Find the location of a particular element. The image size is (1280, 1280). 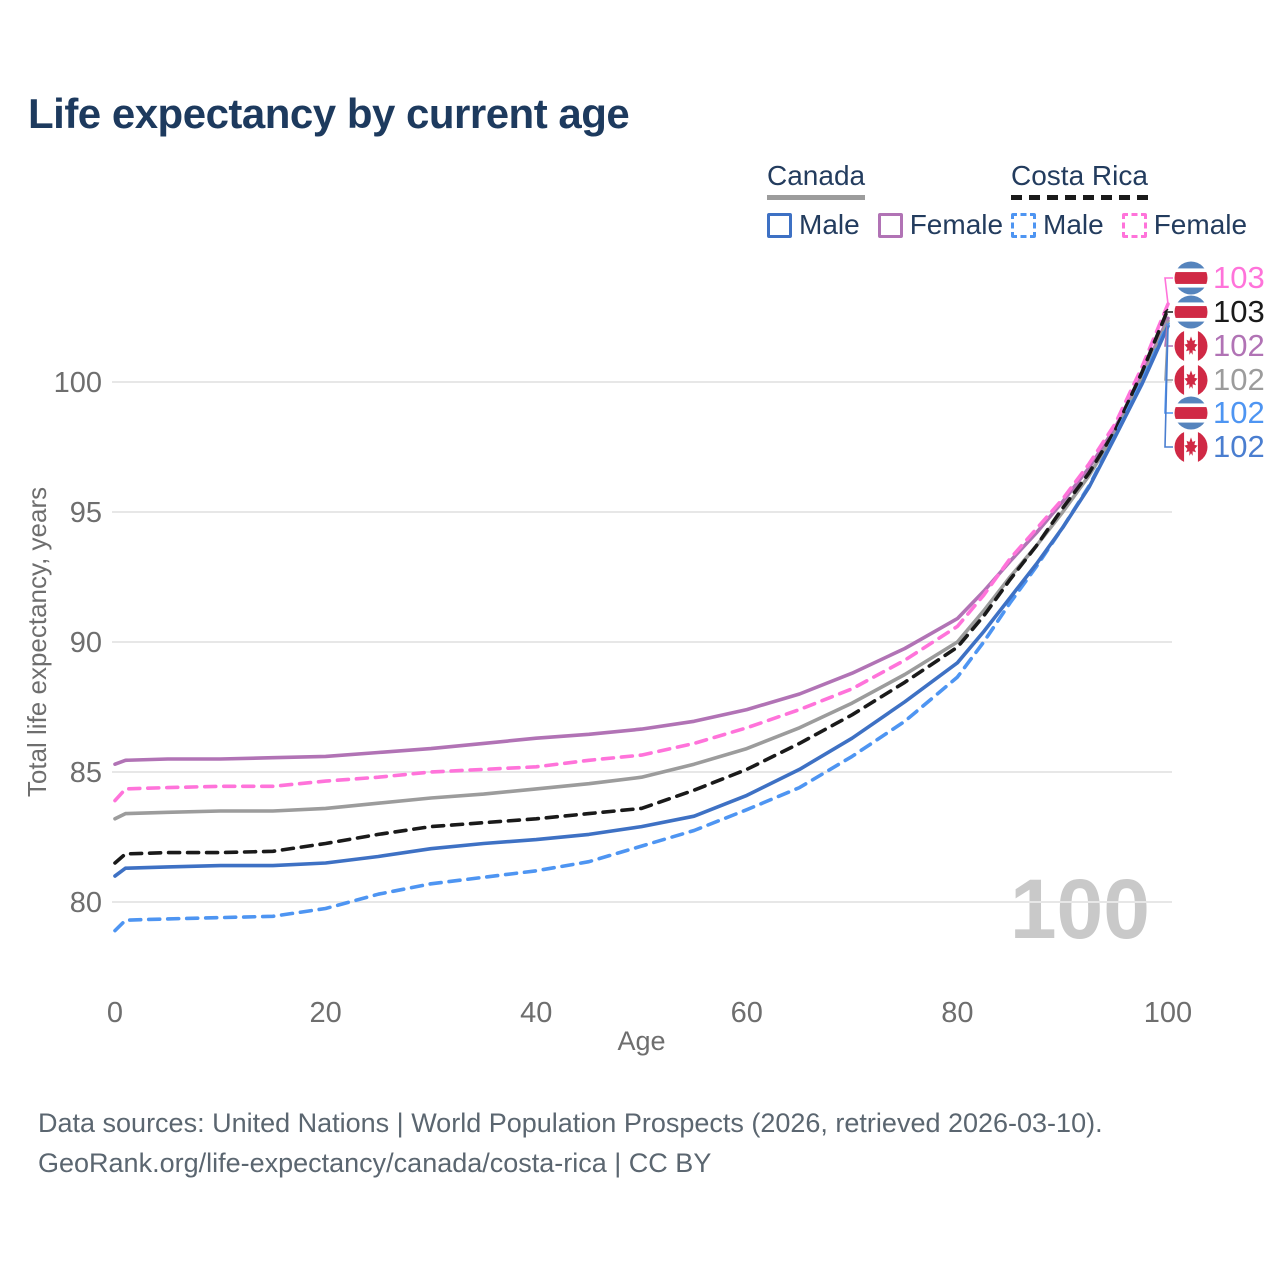

end-label-connector-costa_rica_all is located at coordinates (1167, 310).